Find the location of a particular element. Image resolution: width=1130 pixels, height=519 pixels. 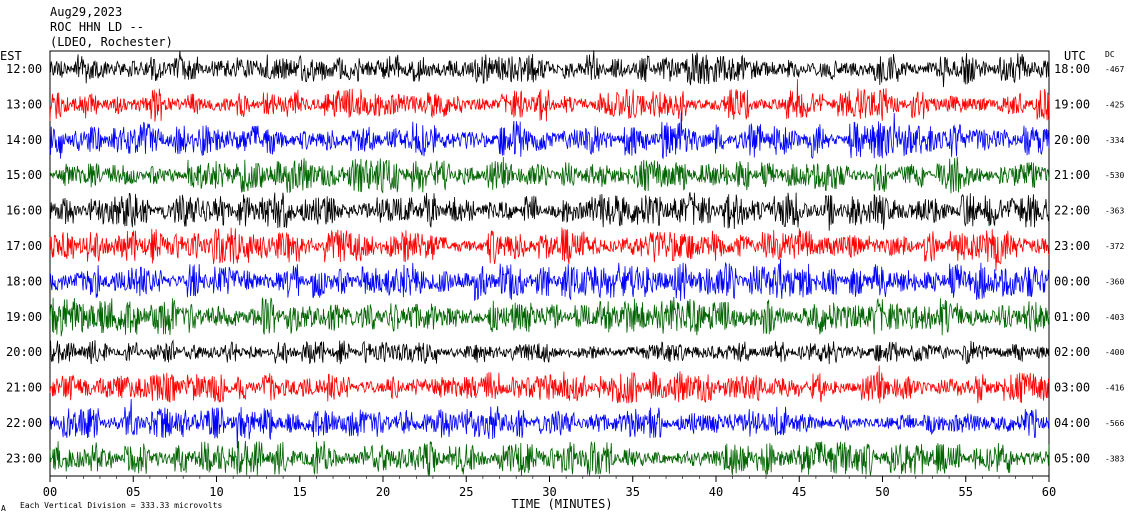

x-tick-label: 05 is located at coordinates (133, 492).